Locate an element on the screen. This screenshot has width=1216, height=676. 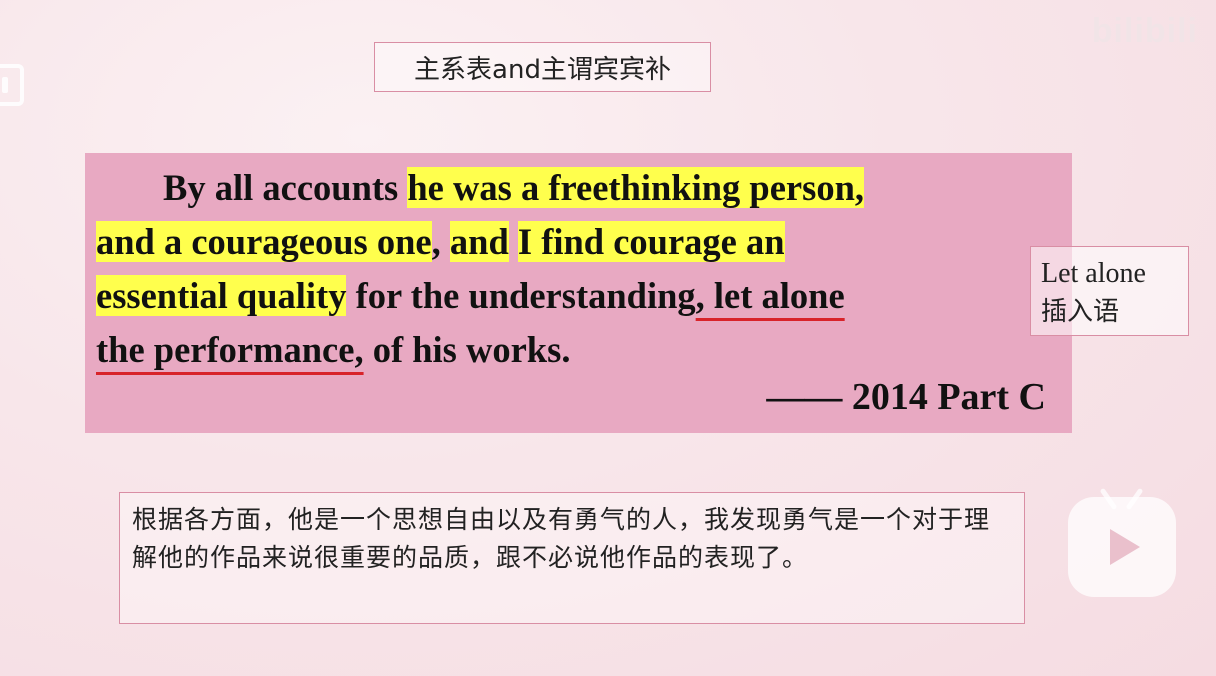
play-button is located at coordinates (1122, 542).